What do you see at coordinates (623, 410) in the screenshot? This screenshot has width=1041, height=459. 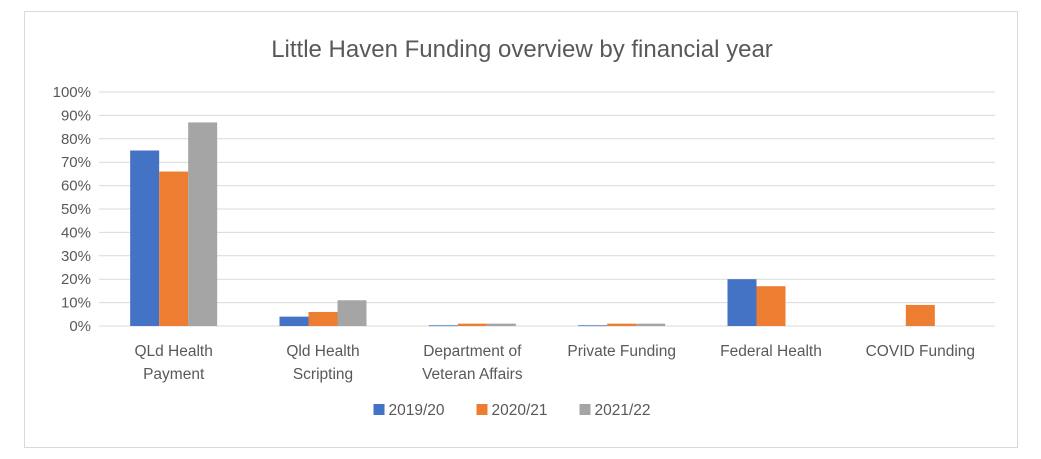 I see `legend-label: 2021/22` at bounding box center [623, 410].